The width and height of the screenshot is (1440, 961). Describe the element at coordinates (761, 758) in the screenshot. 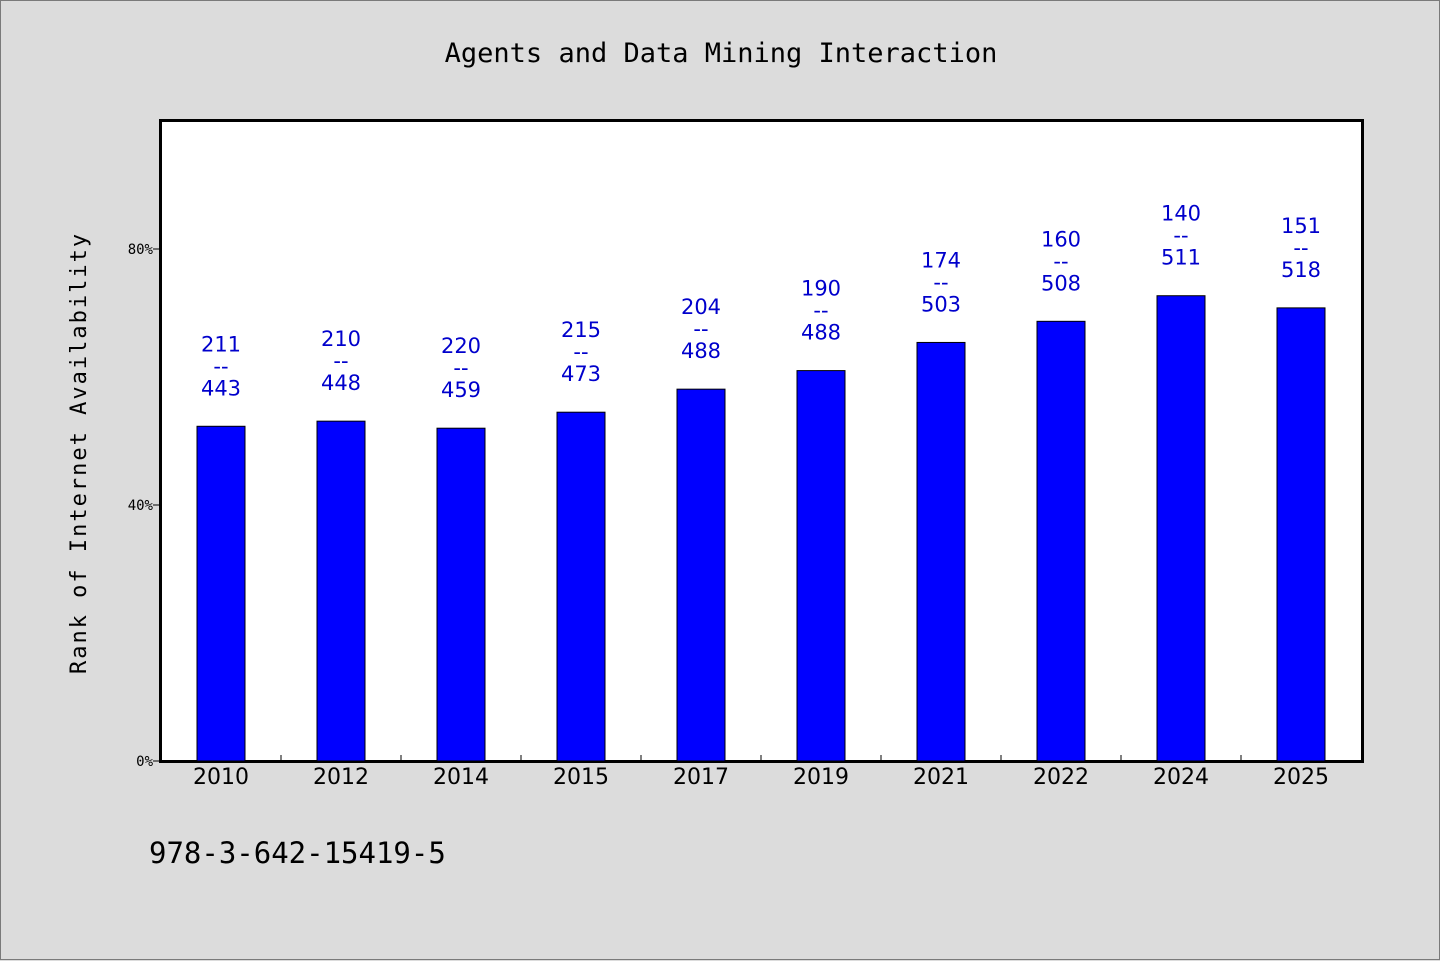

I see `x-axis-ticks` at that location.